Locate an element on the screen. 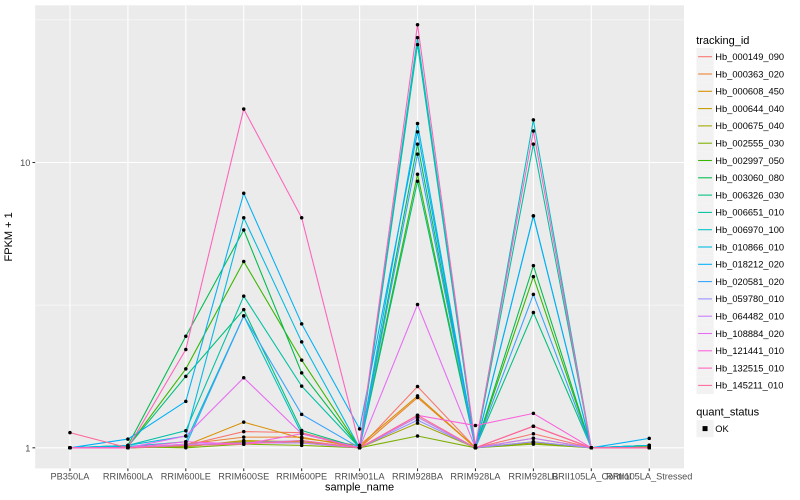 The image size is (800, 500). svg-text: Hb_002997_050 is located at coordinates (749, 161).